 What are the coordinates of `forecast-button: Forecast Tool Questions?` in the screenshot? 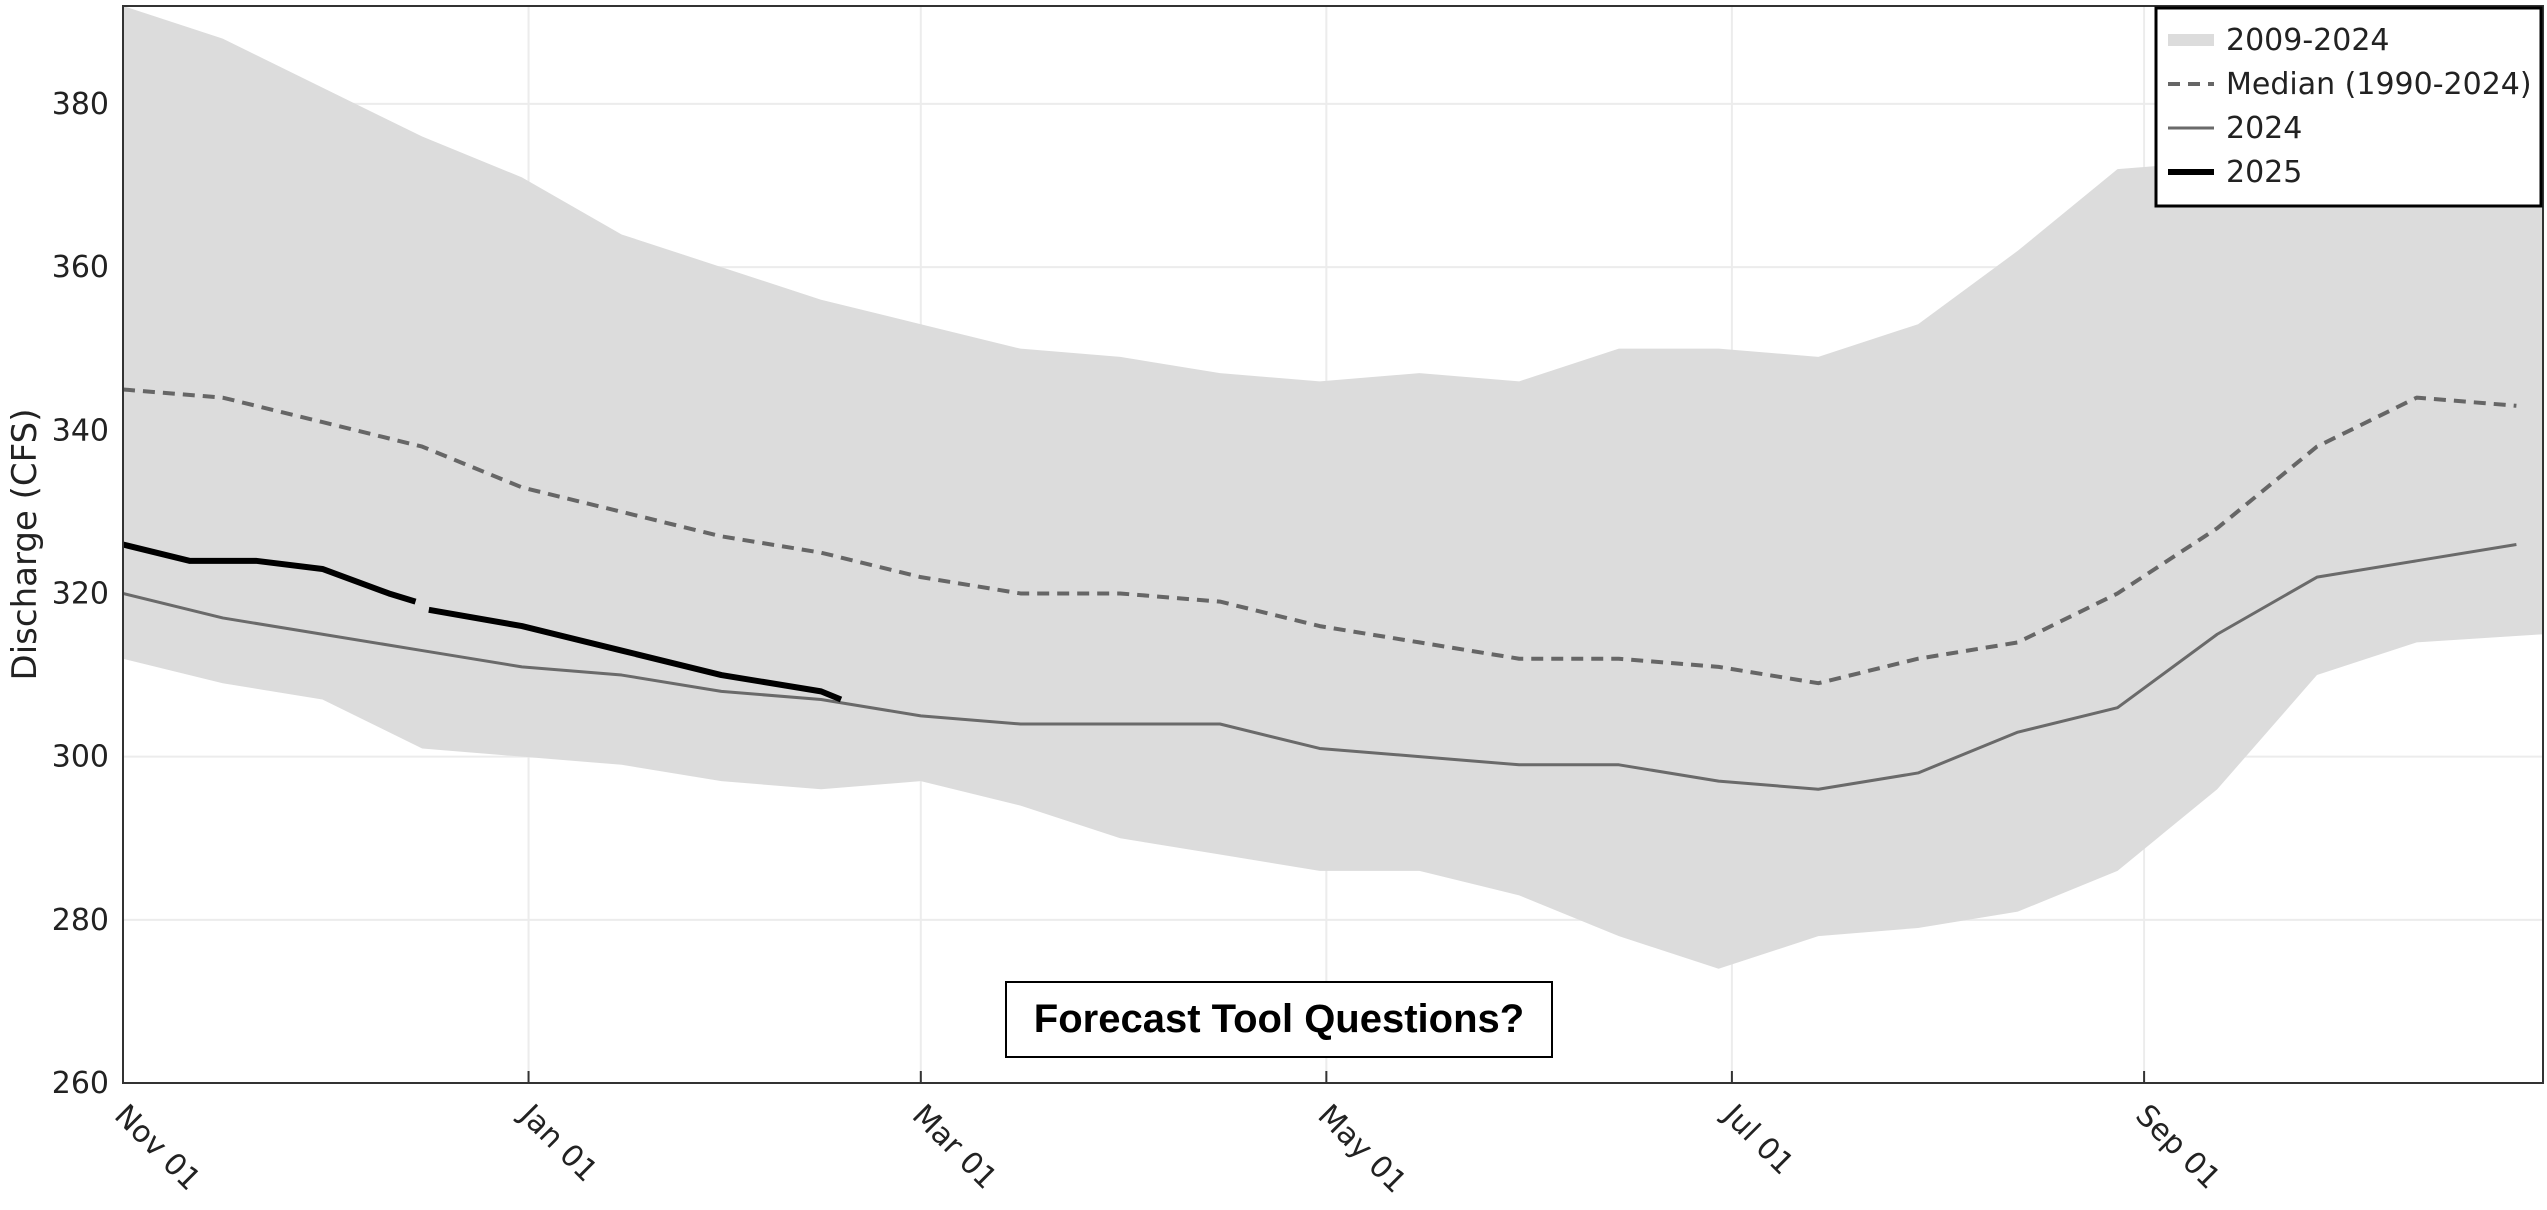 It's located at (1279, 1019).